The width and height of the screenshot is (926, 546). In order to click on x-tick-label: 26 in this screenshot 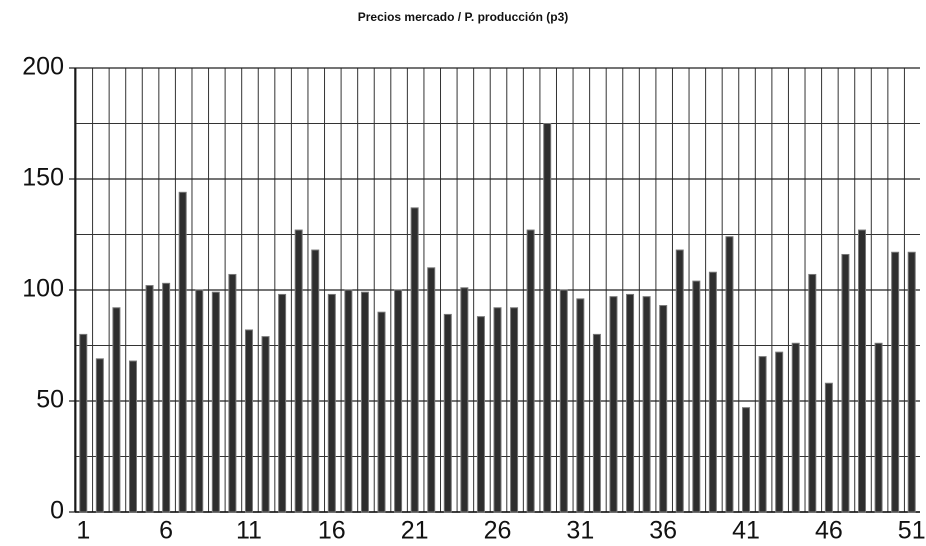, I will do `click(498, 531)`.